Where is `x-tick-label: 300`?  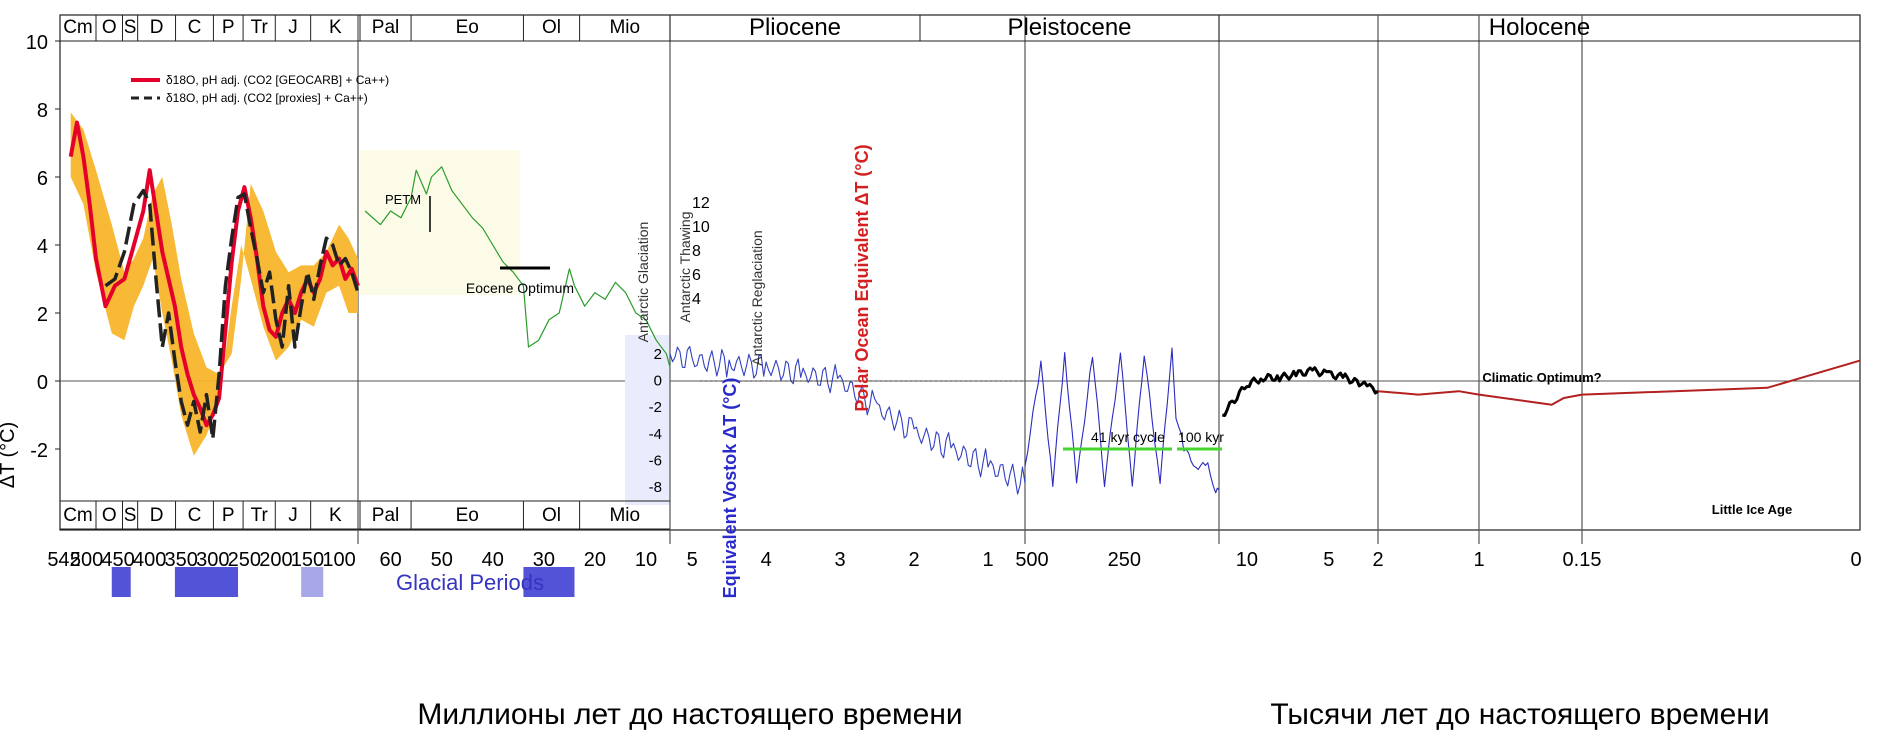 x-tick-label: 300 is located at coordinates (212, 560).